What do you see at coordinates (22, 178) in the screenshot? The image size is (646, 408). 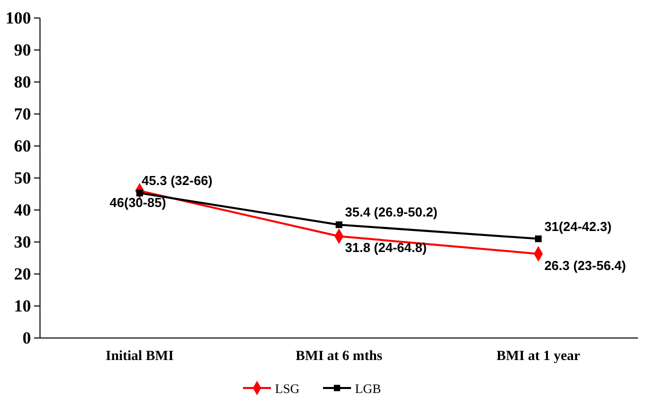 I see `y-tick-label: 50` at bounding box center [22, 178].